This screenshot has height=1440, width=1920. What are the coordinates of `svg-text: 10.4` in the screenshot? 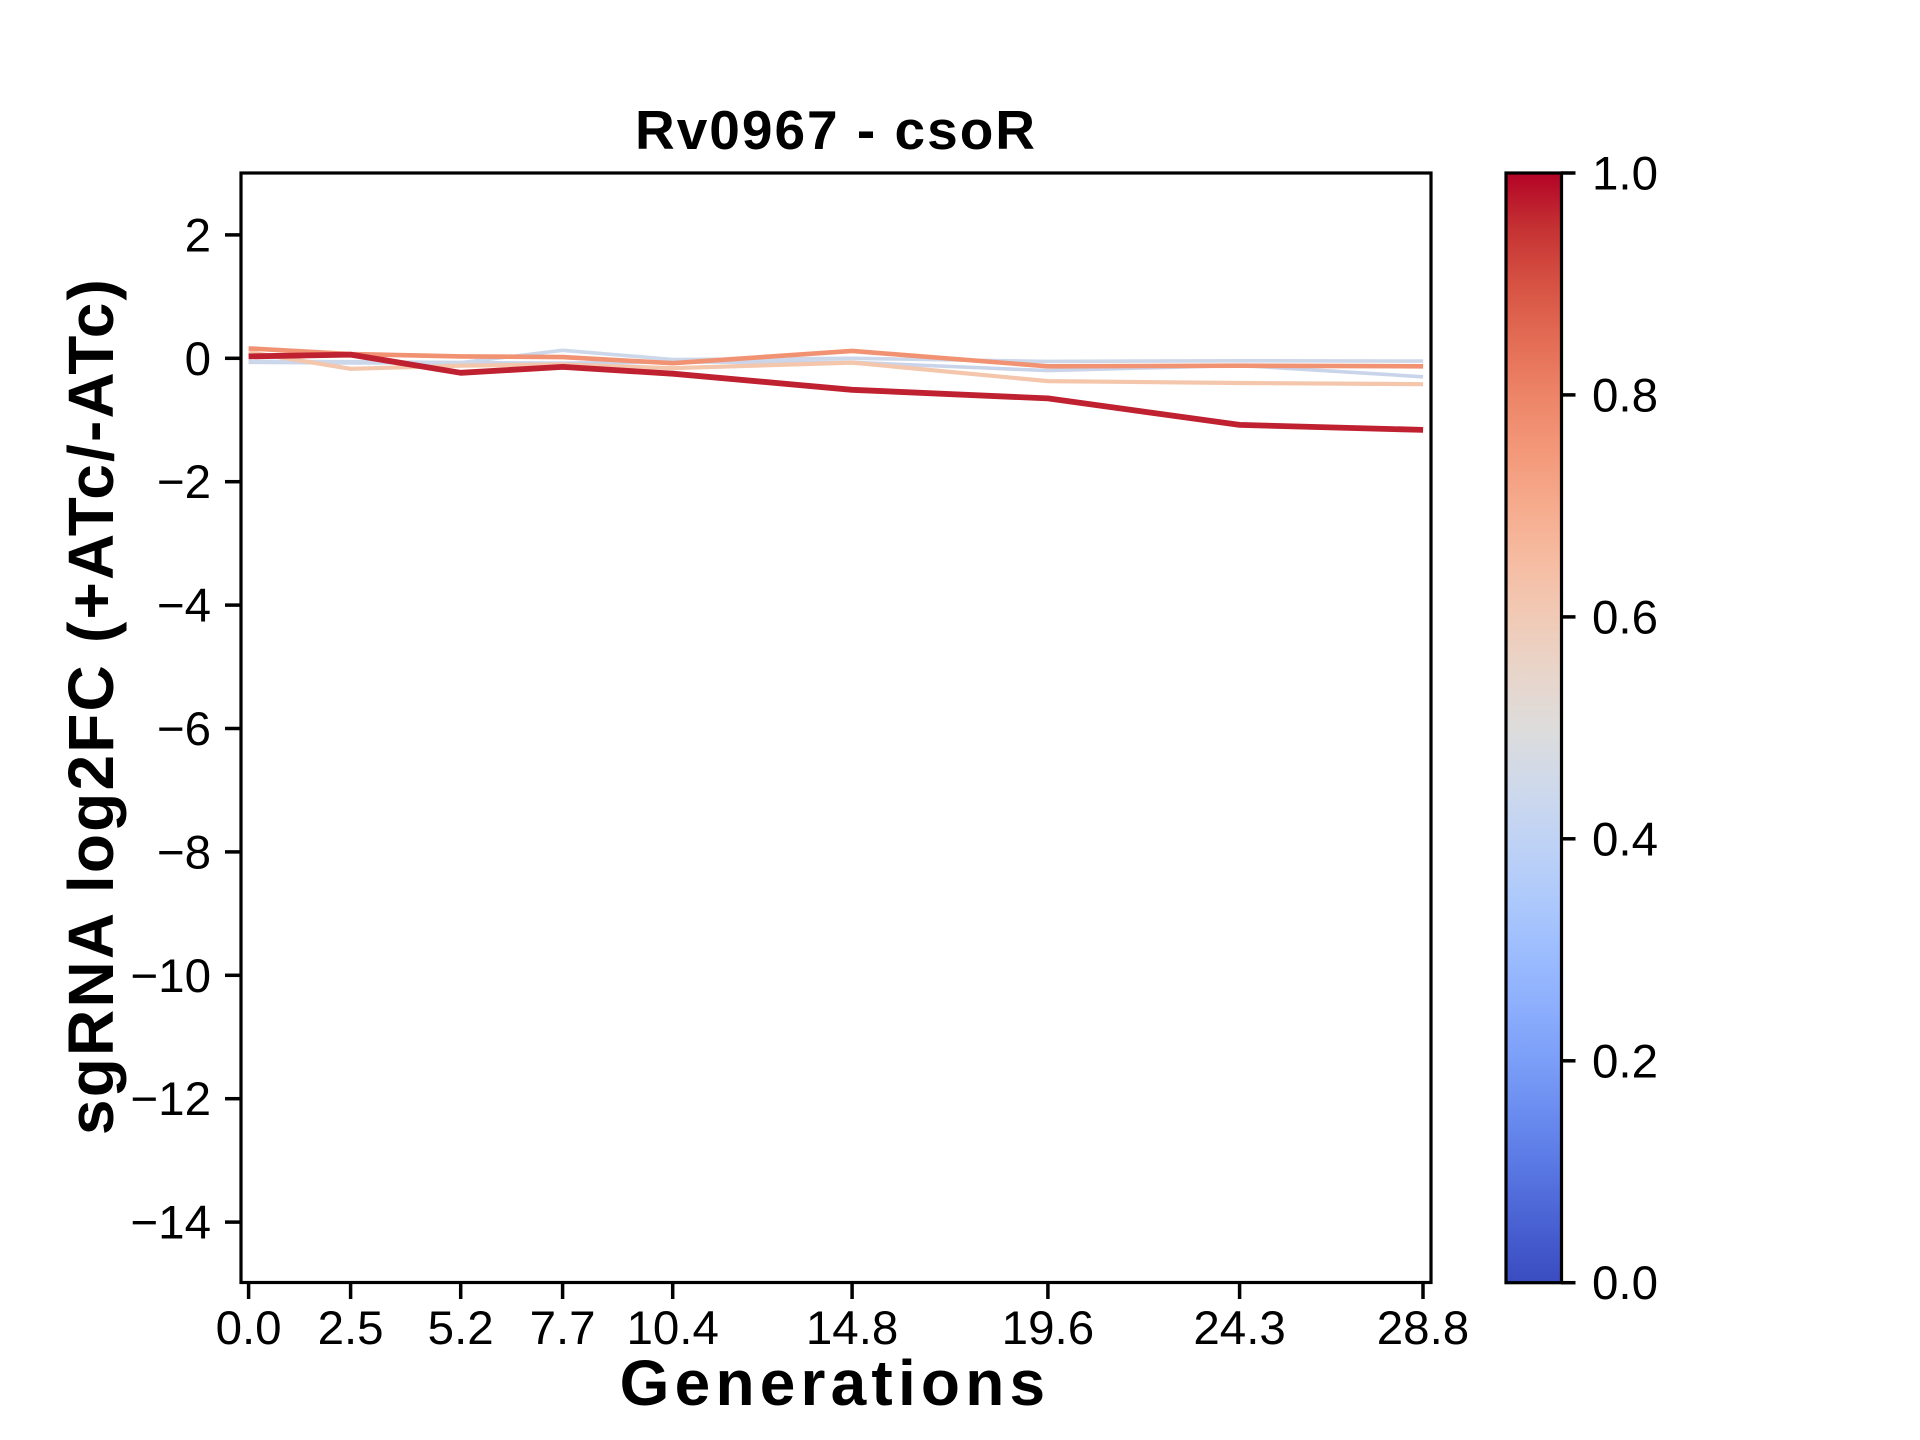 It's located at (672, 1328).